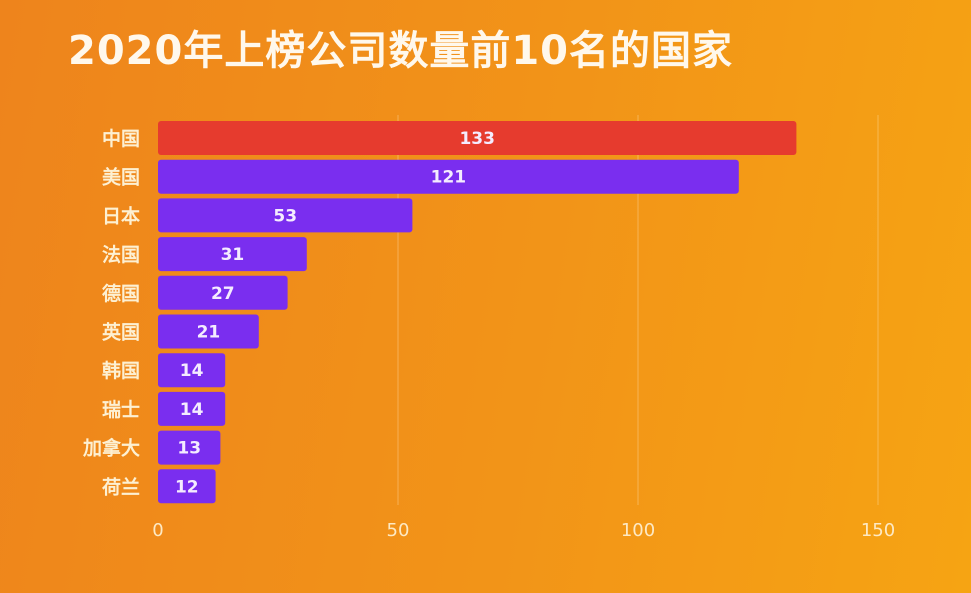  Describe the element at coordinates (878, 530) in the screenshot. I see `x-tick-label: 150` at that location.